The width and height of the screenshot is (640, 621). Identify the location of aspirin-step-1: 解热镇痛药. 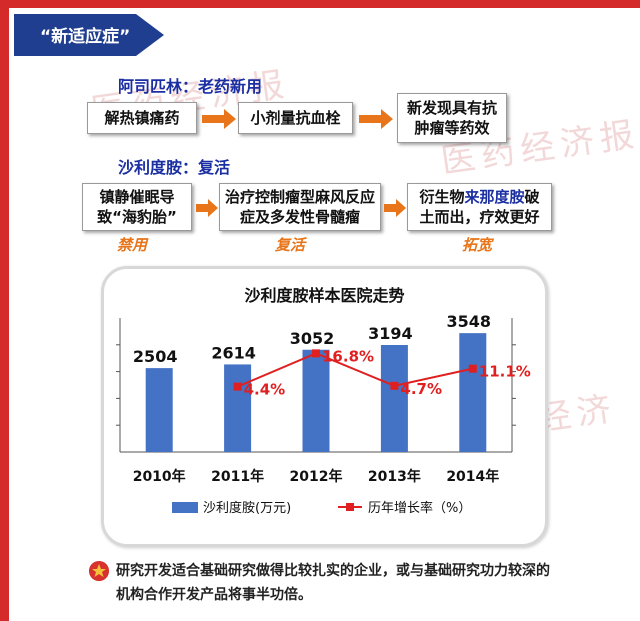
(142, 118).